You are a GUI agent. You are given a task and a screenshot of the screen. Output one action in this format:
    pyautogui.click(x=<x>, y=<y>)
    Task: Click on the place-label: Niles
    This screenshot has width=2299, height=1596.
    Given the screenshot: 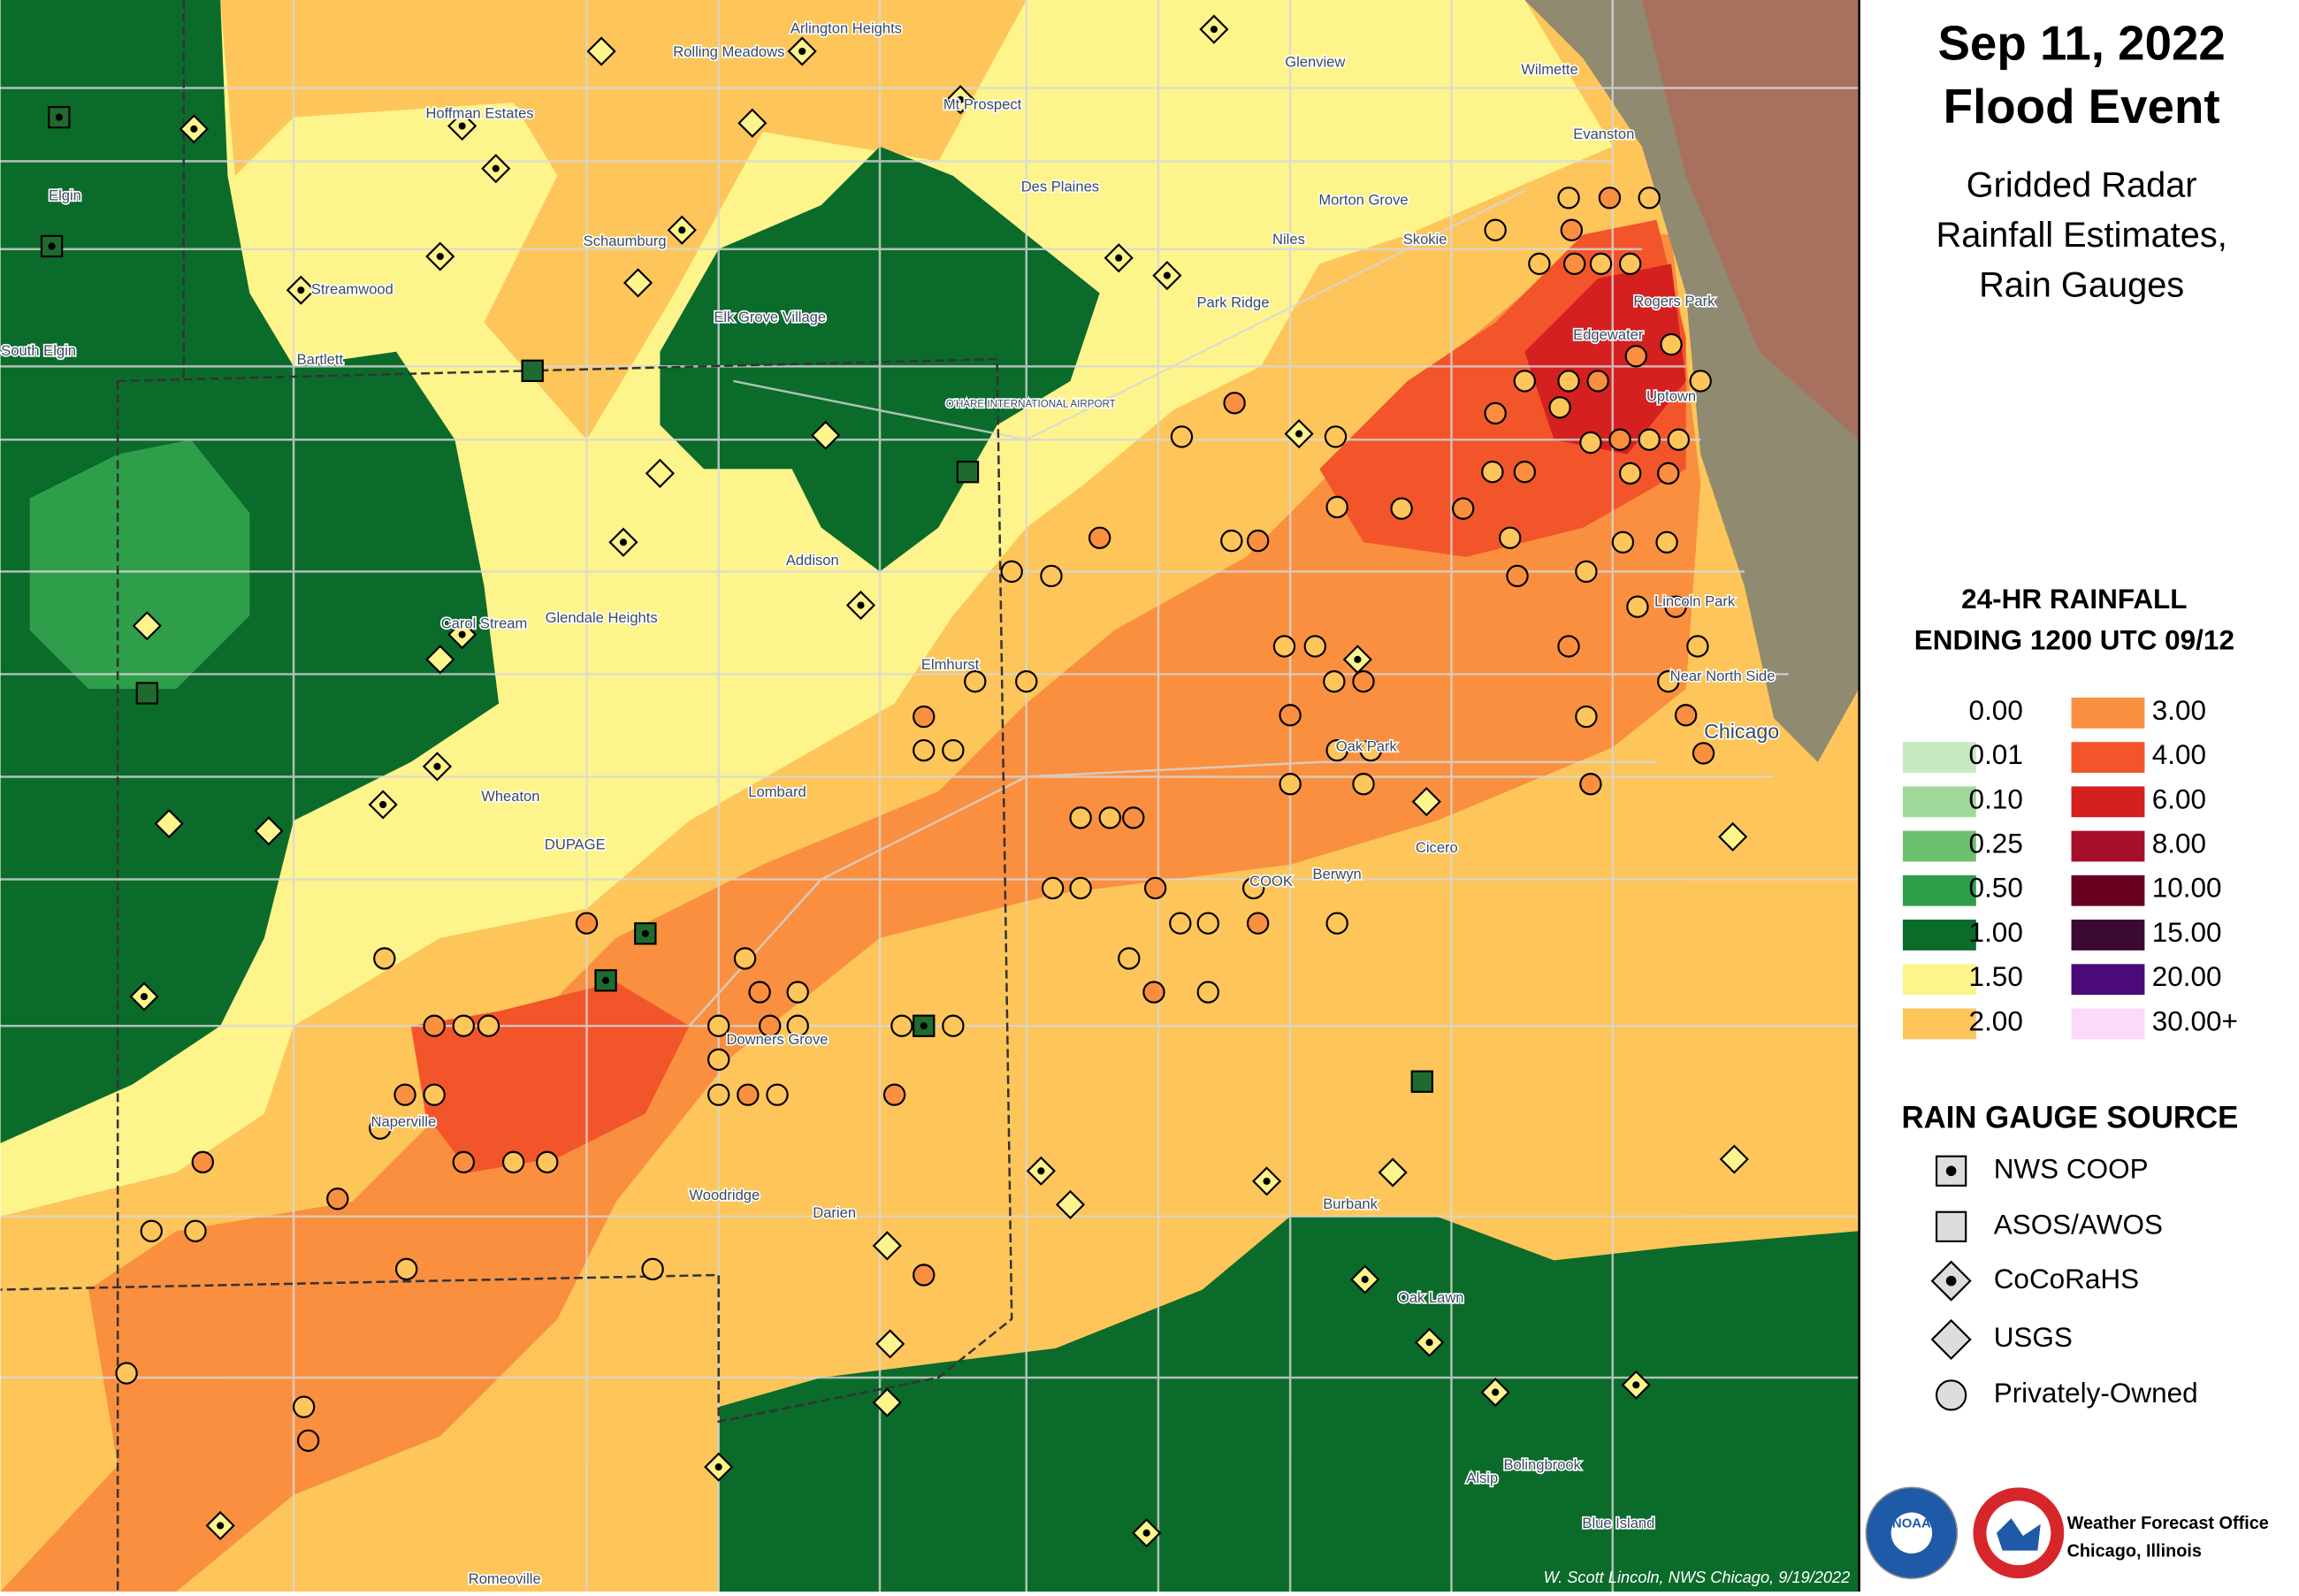 What is the action you would take?
    pyautogui.click(x=1288, y=239)
    